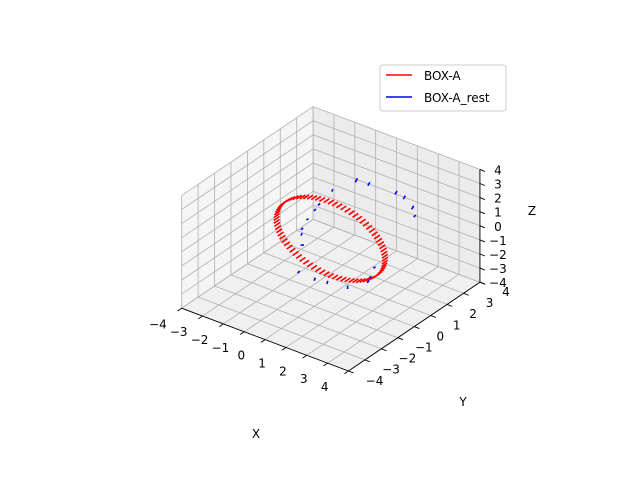 Image resolution: width=640 pixels, height=480 pixels. What do you see at coordinates (457, 98) in the screenshot?
I see `legend-label-box-a-rest: BOX-A_rest` at bounding box center [457, 98].